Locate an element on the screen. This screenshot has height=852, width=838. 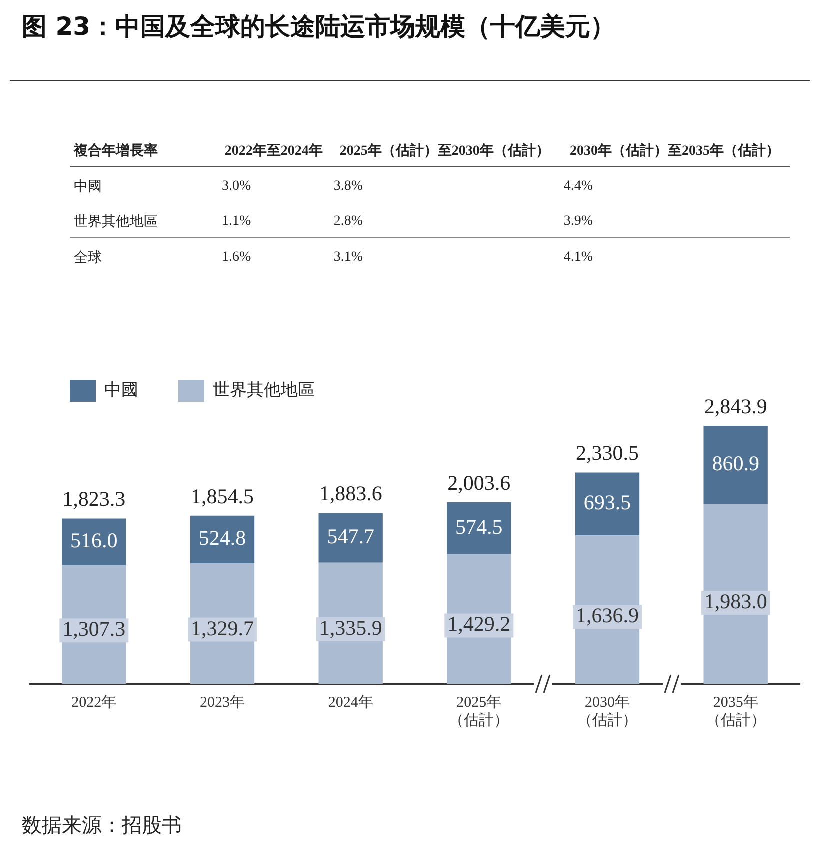
data-label: 1,307.3 is located at coordinates (94, 629).